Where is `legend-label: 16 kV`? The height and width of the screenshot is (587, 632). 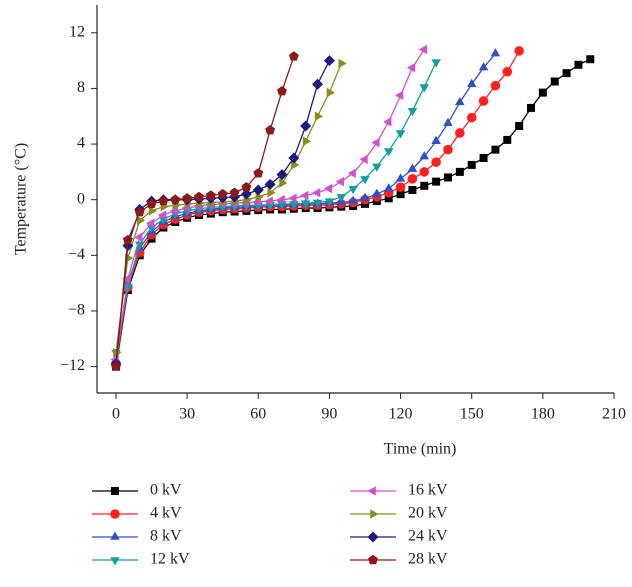 legend-label: 16 kV is located at coordinates (428, 490).